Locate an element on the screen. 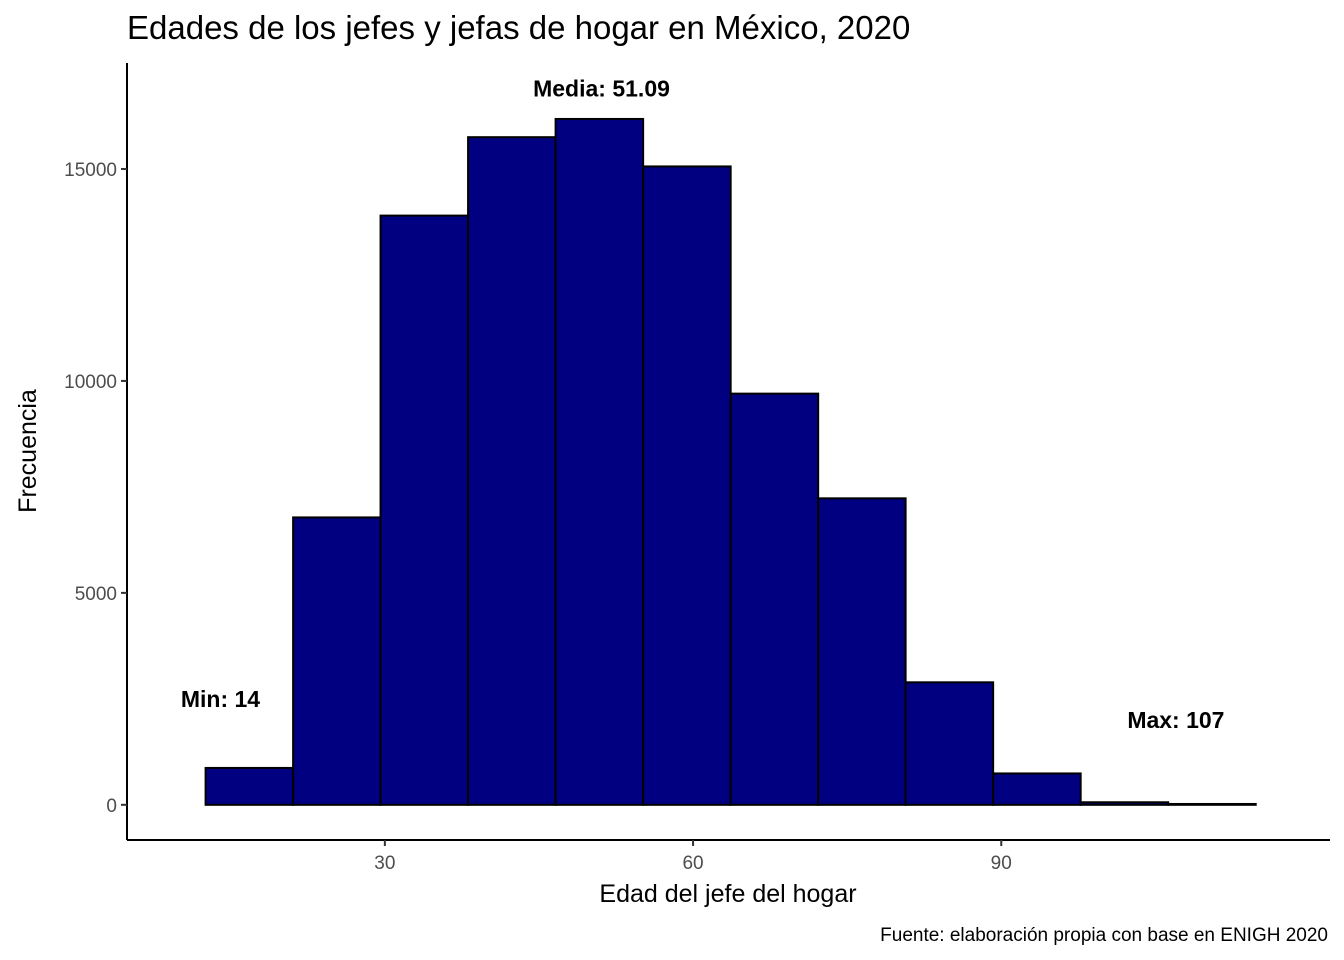 This screenshot has width=1344, height=960. x-tick-label: 90 is located at coordinates (1001, 863).